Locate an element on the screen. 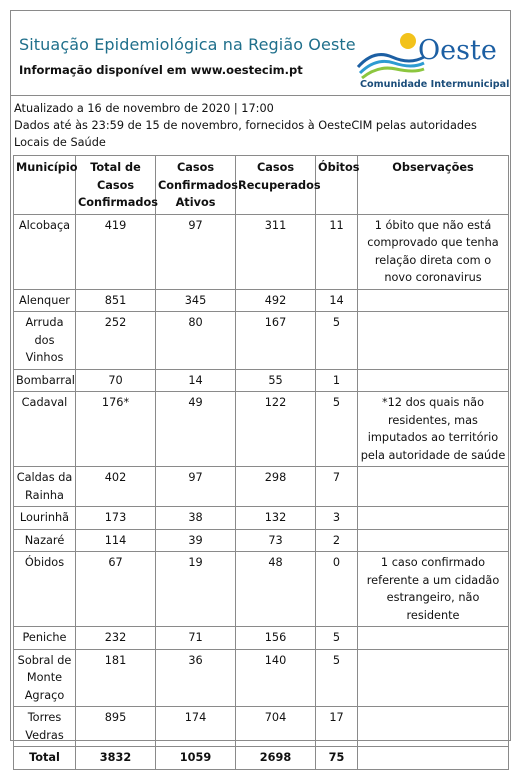  cell-ativos: 80 is located at coordinates (195, 340).